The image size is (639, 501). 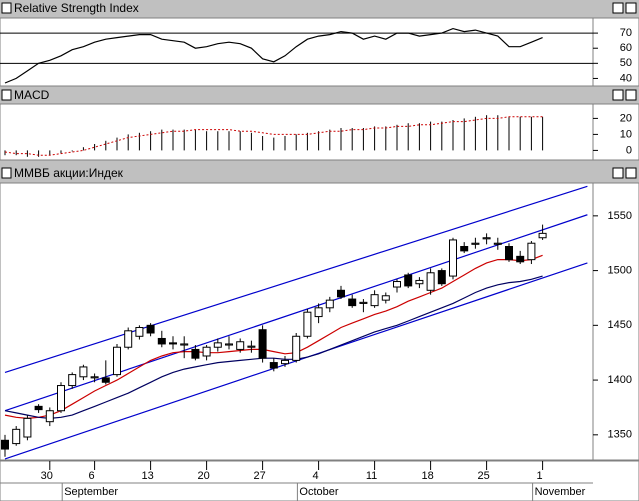 I want to click on line-series, so click(x=273, y=55).